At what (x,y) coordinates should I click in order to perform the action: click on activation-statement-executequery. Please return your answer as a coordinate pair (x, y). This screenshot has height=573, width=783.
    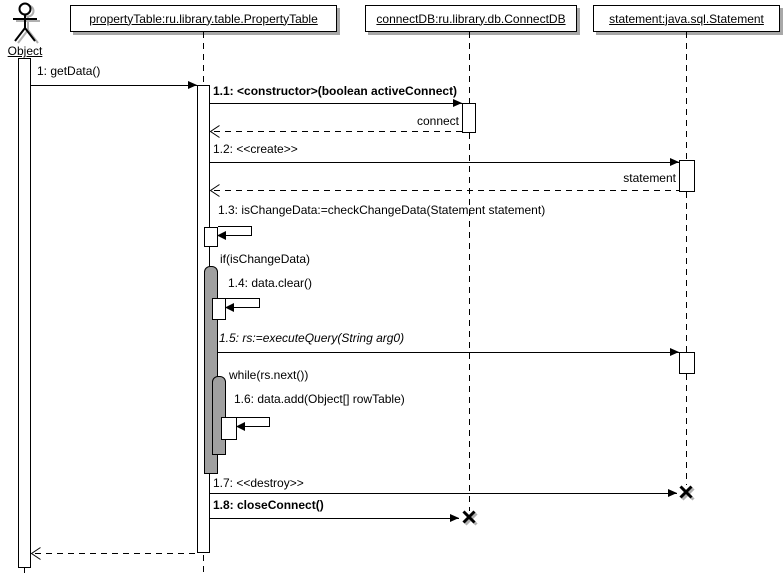
    Looking at the image, I should click on (687, 363).